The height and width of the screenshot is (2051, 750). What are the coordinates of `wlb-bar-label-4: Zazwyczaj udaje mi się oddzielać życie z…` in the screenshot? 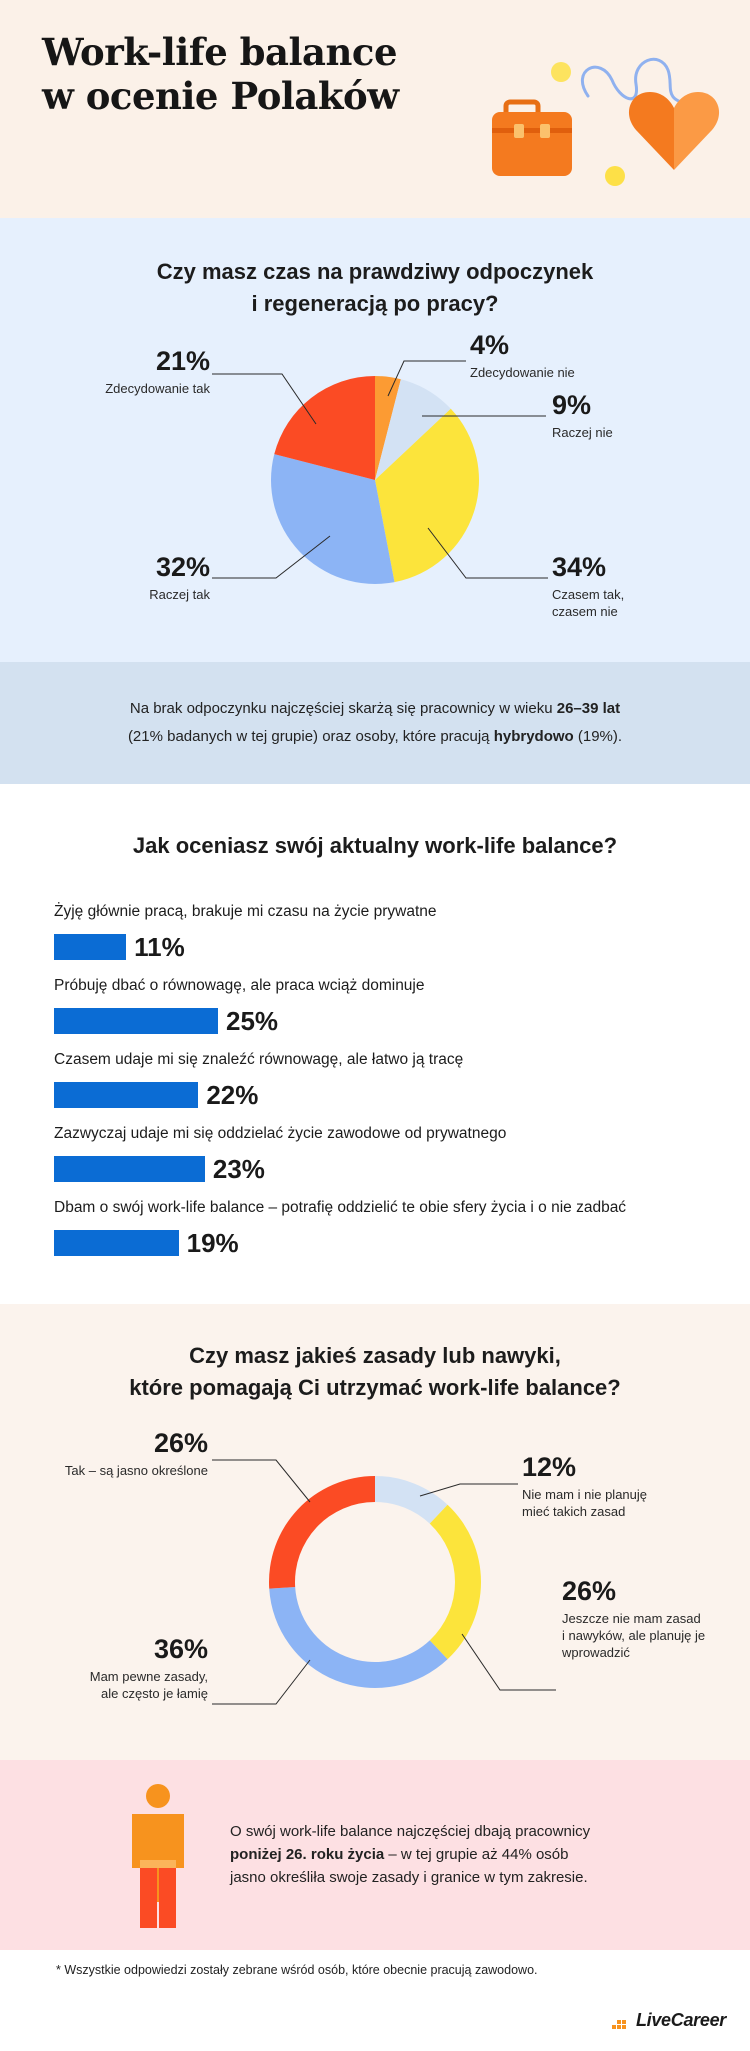 It's located at (280, 1133).